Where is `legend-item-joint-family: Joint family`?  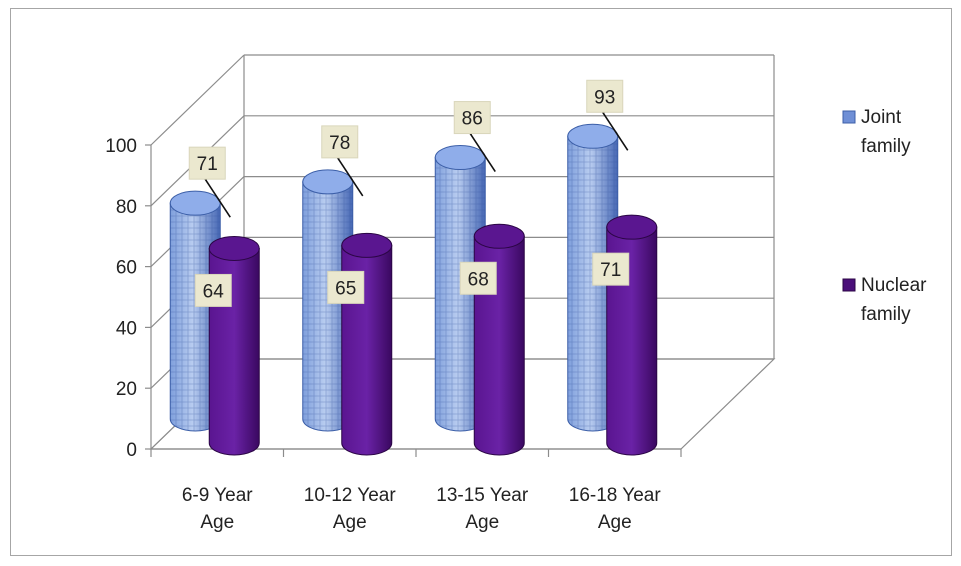
legend-item-joint-family: Joint family is located at coordinates (876, 132).